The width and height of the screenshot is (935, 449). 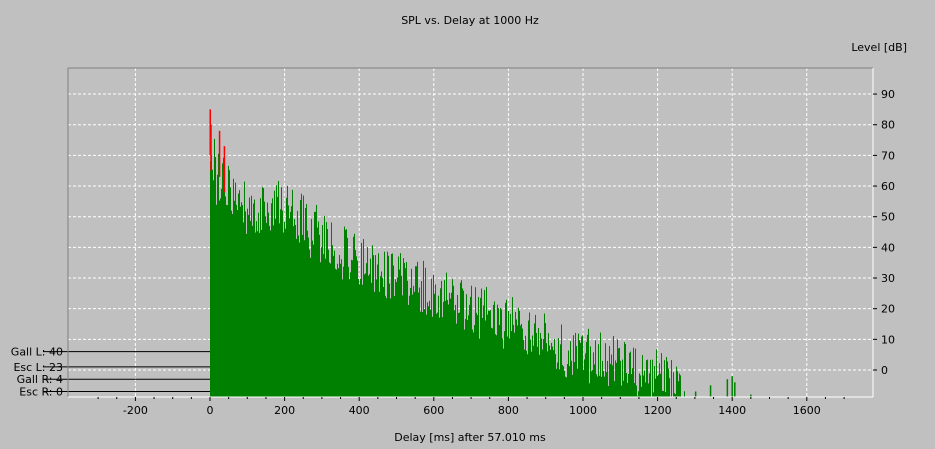 I want to click on y-tick-label: 10, so click(x=888, y=339).